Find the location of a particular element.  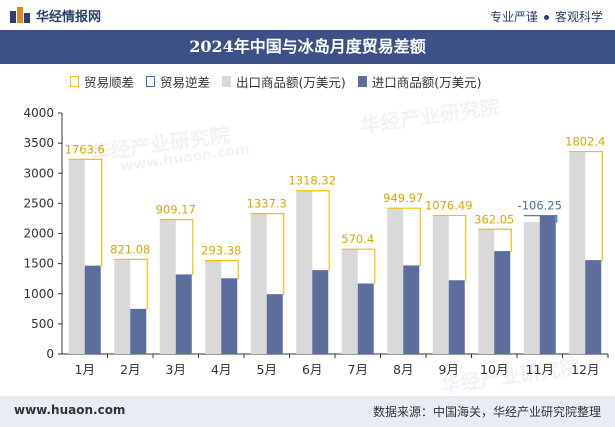

y-tick-label: 1500 is located at coordinates (38, 264).